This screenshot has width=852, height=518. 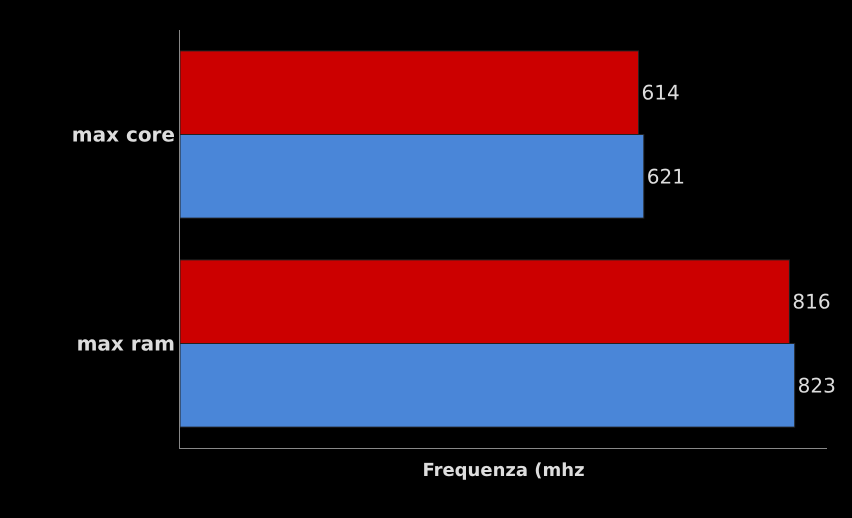 What do you see at coordinates (661, 92) in the screenshot?
I see `data-label: 614` at bounding box center [661, 92].